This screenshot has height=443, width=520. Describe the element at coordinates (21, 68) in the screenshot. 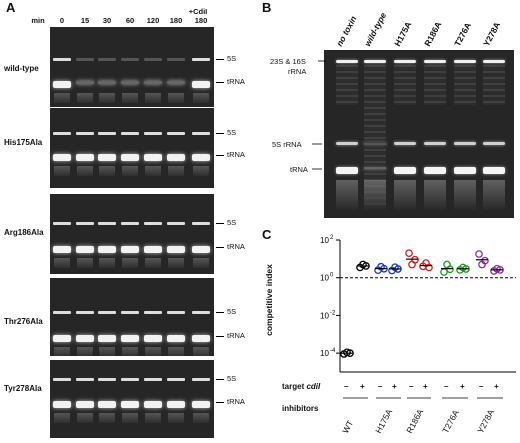

I see `gel-name: wild-type` at that location.